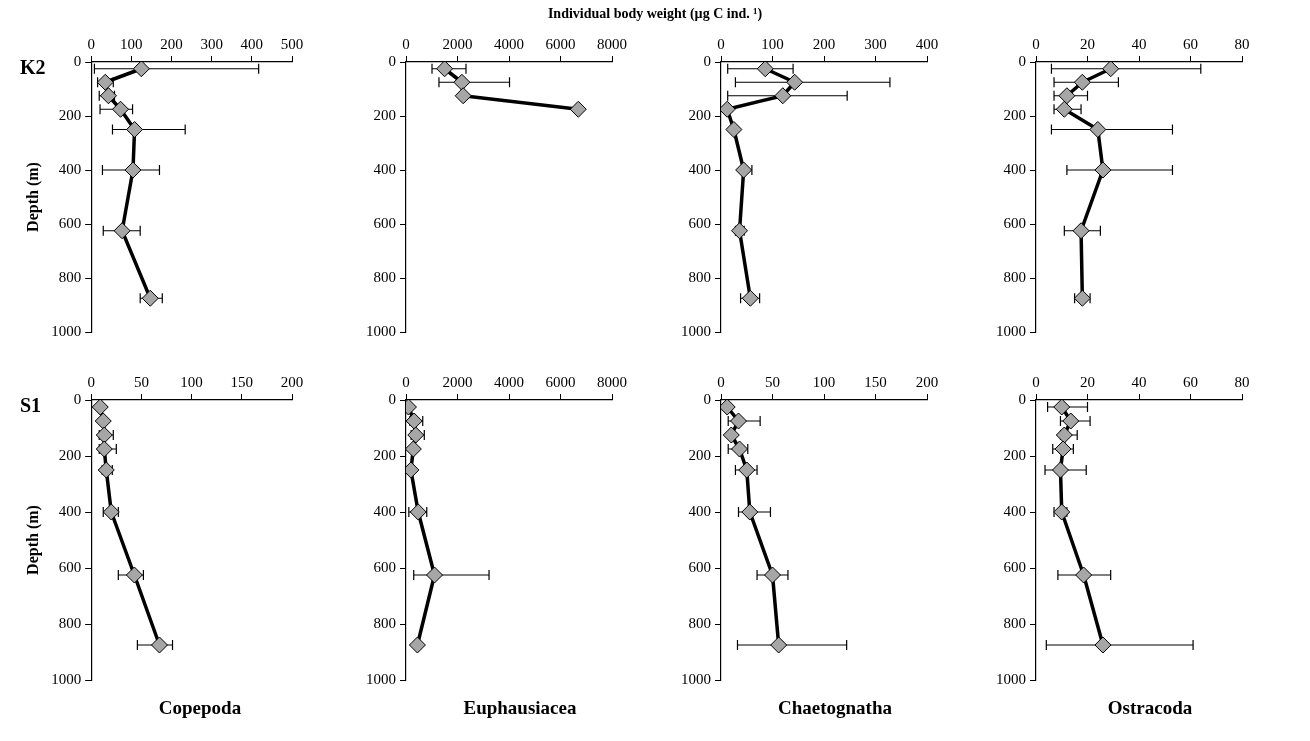 This screenshot has width=1310, height=741. Describe the element at coordinates (1150, 708) in the screenshot. I see `x-axis-title: Ostracoda` at that location.